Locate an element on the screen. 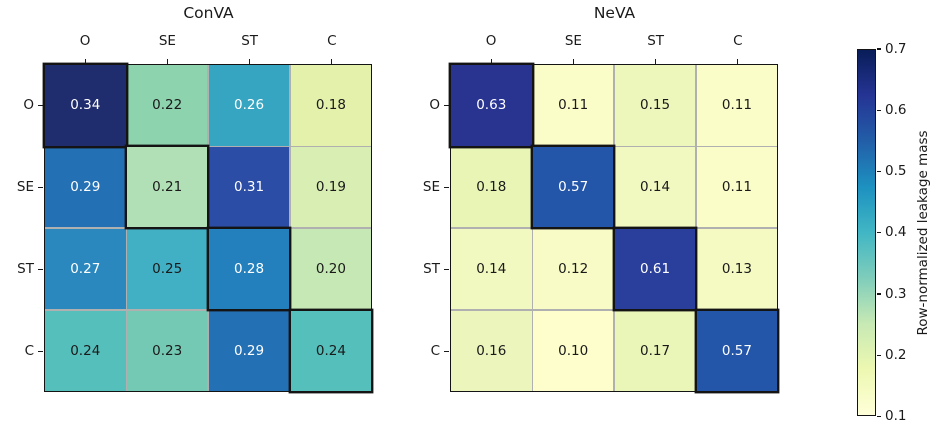  colorbar-tick-label: 0.4 is located at coordinates (896, 232).